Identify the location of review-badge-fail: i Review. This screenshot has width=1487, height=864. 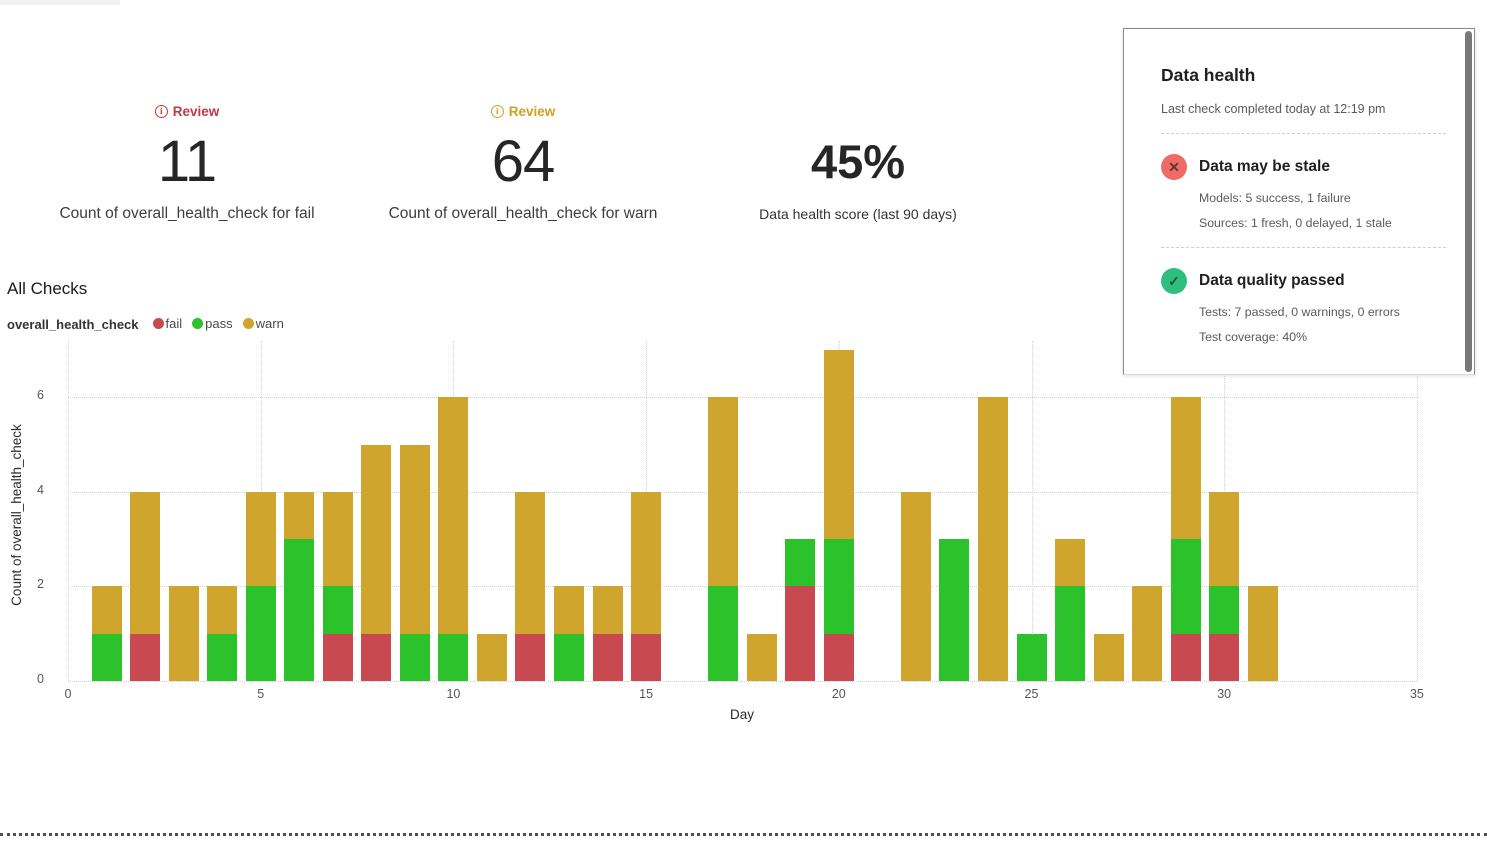
(187, 111).